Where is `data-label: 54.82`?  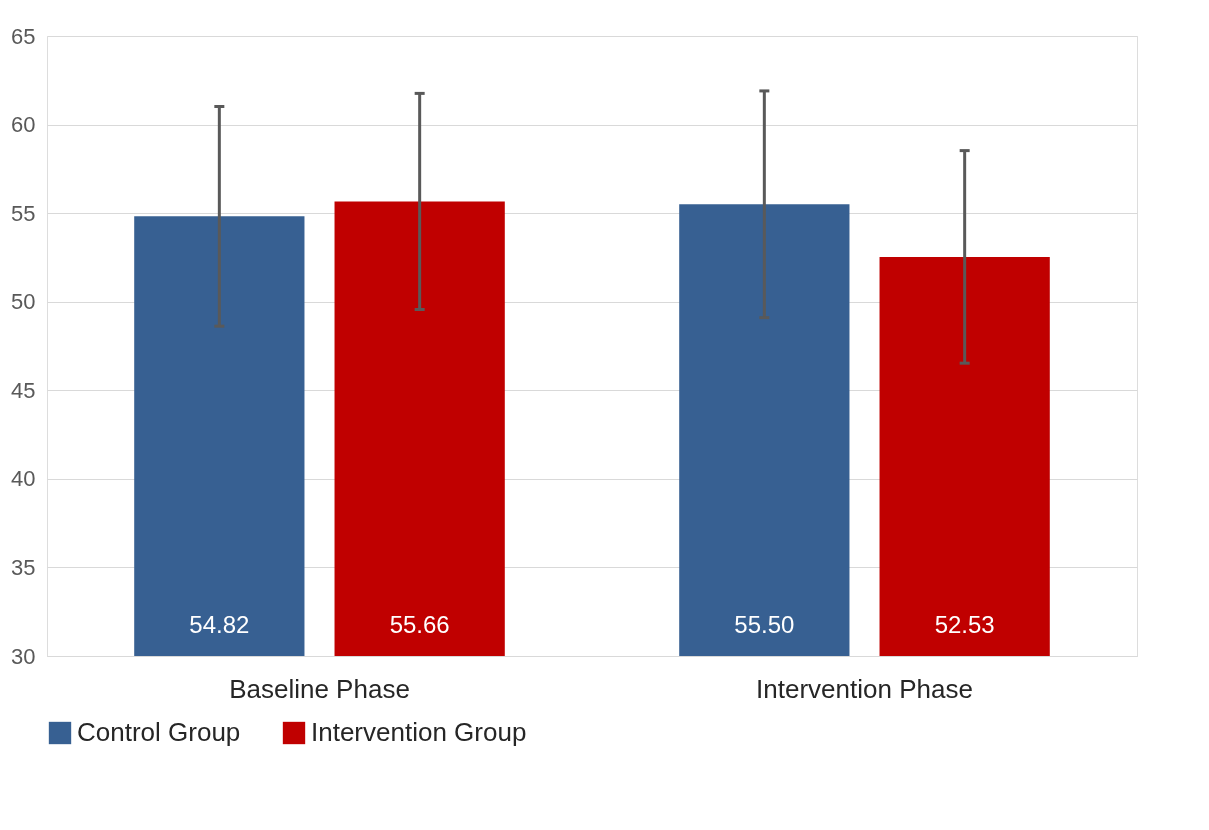
data-label: 54.82 is located at coordinates (219, 624).